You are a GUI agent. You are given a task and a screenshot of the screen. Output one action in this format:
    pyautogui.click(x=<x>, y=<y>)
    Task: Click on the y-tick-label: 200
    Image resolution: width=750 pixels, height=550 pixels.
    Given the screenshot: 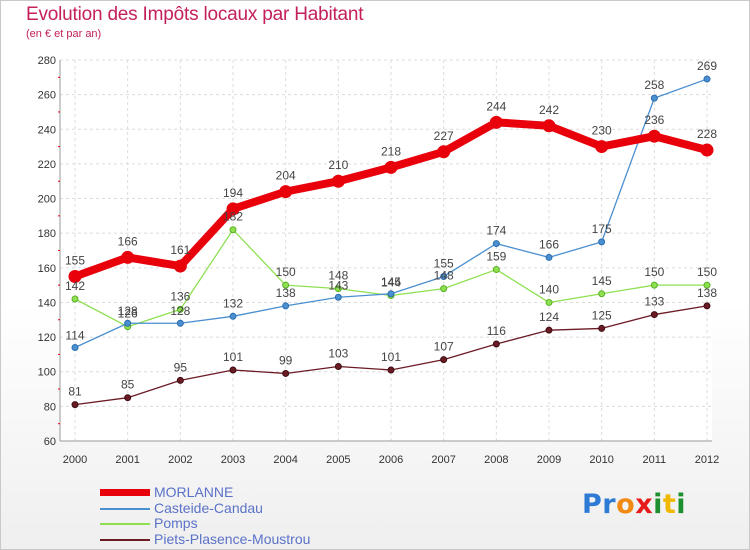 What is the action you would take?
    pyautogui.click(x=47, y=200)
    